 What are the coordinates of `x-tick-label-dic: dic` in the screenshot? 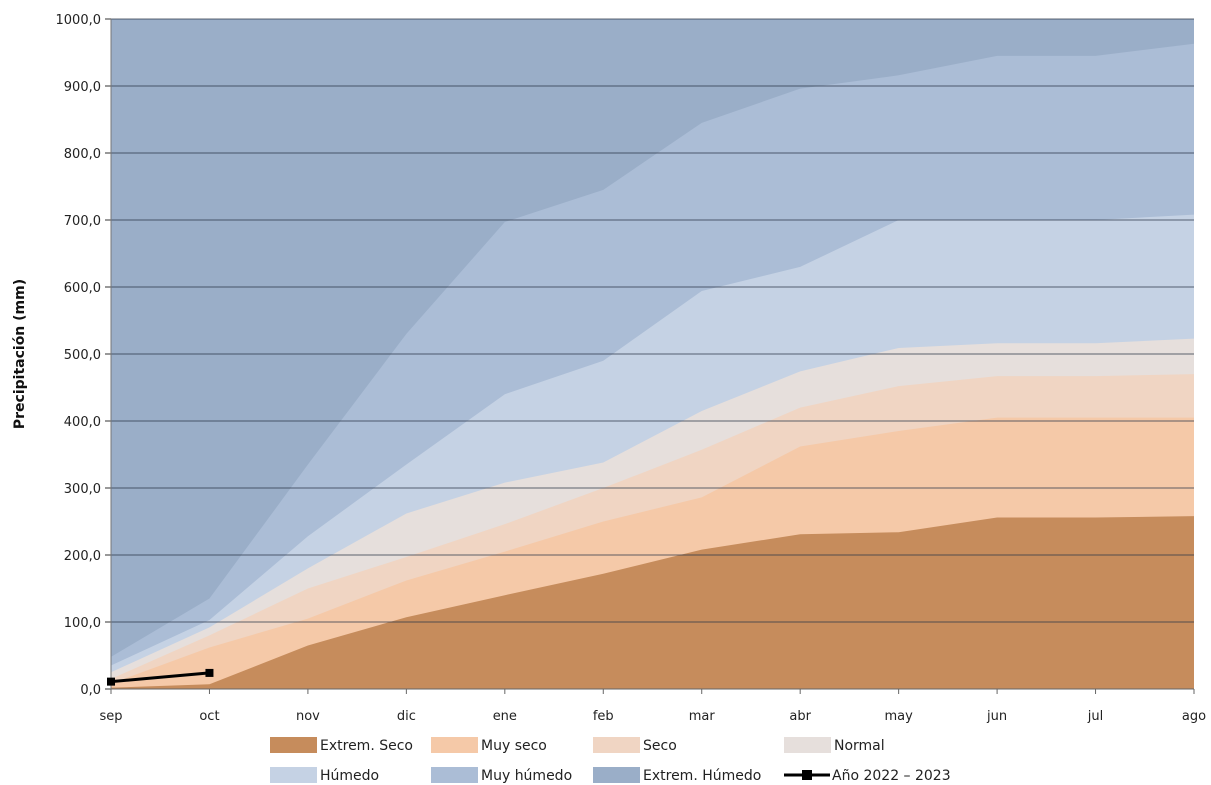 It's located at (406, 716).